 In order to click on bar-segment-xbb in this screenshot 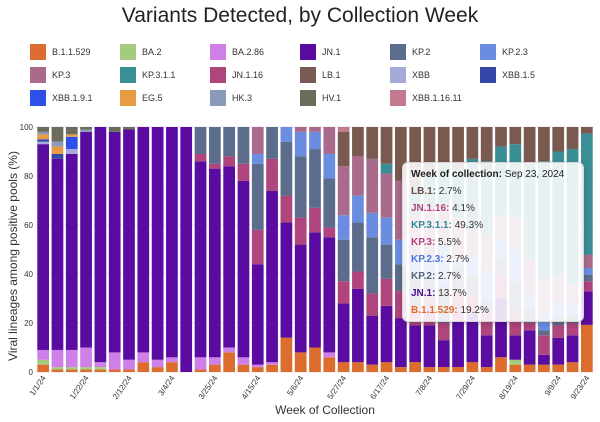, I will do `click(71, 151)`.